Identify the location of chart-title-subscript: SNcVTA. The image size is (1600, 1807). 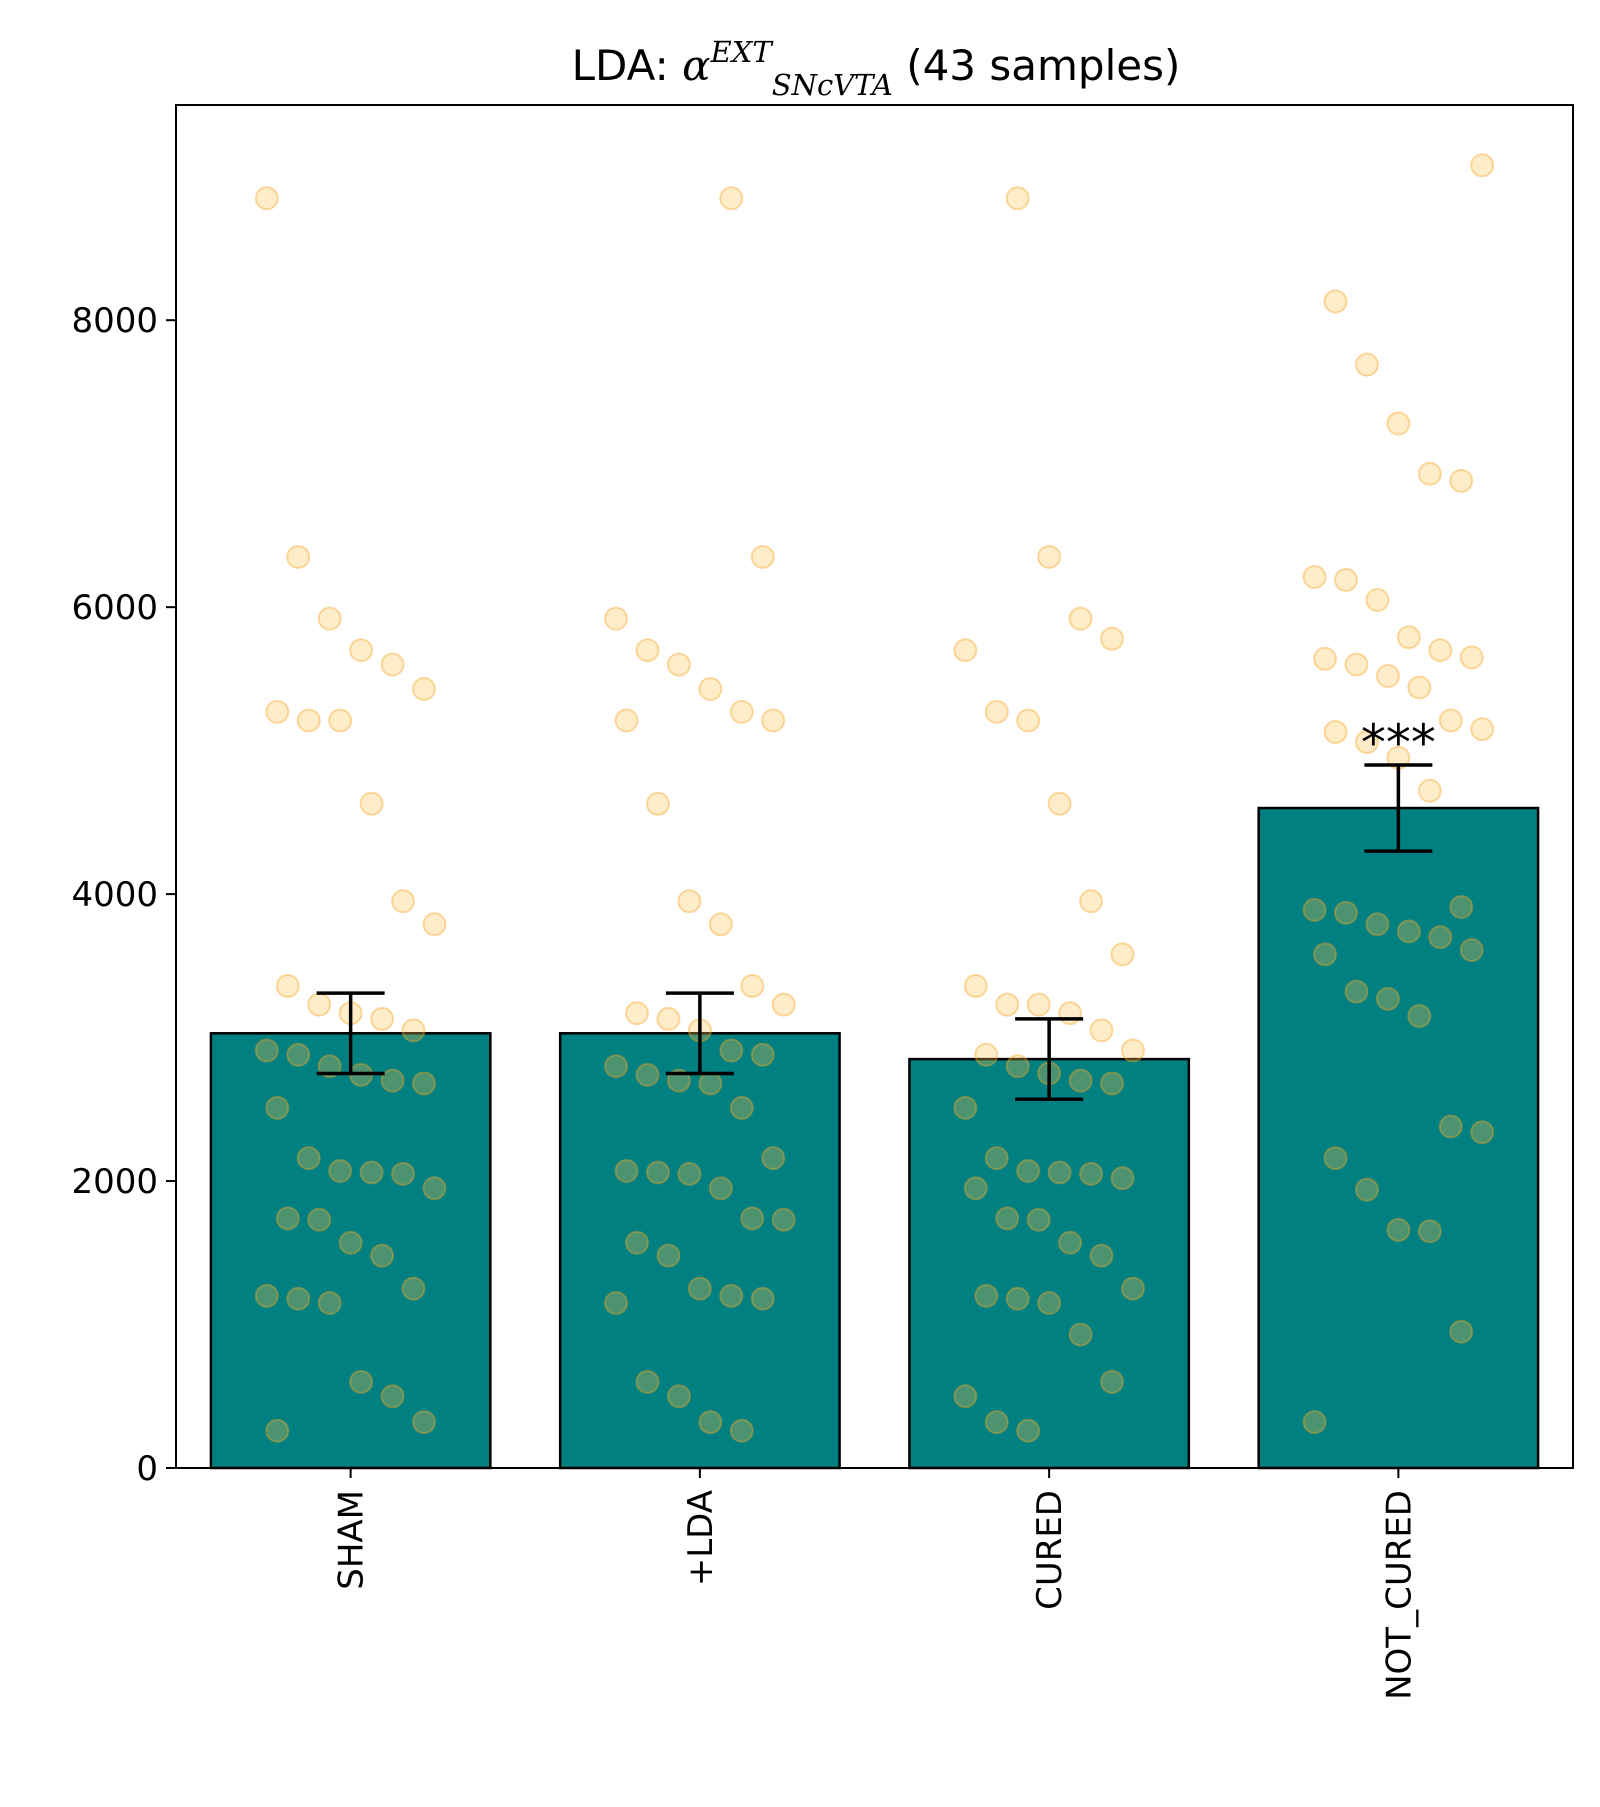
(832, 85).